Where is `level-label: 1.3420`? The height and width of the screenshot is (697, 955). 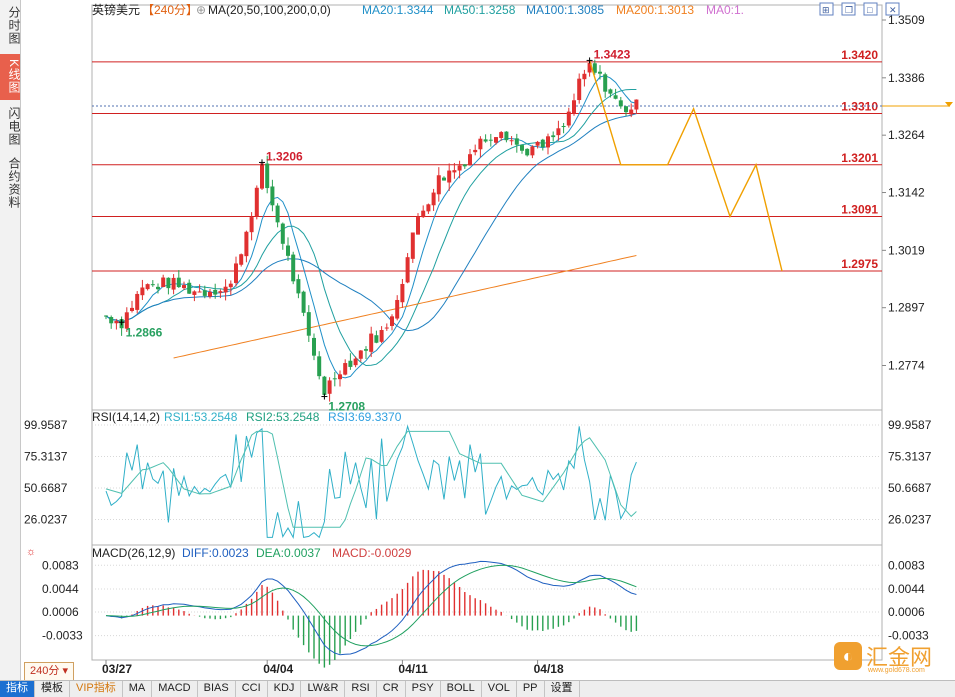 level-label: 1.3420 is located at coordinates (859, 55).